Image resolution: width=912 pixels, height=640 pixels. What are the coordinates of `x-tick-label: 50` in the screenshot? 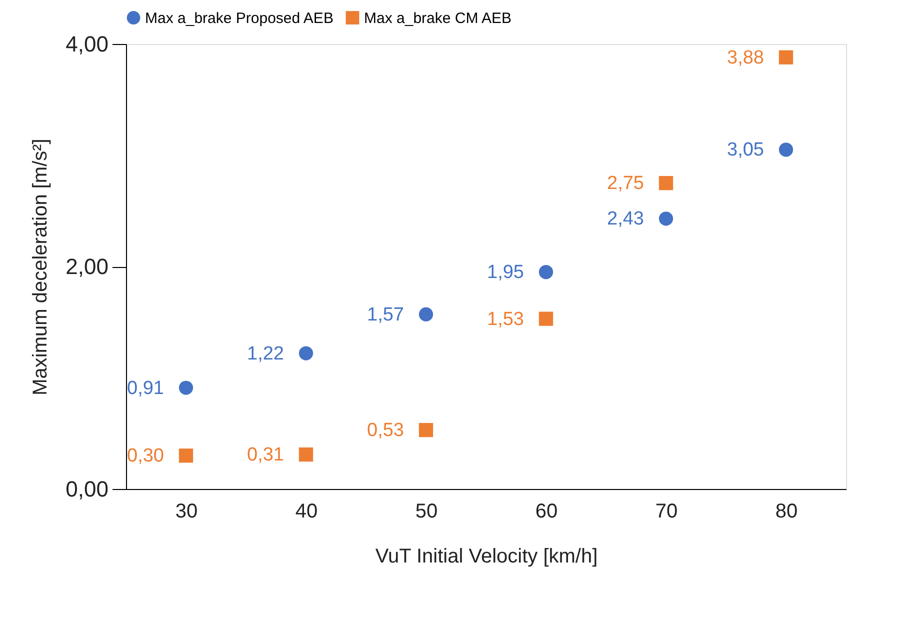 It's located at (426, 511).